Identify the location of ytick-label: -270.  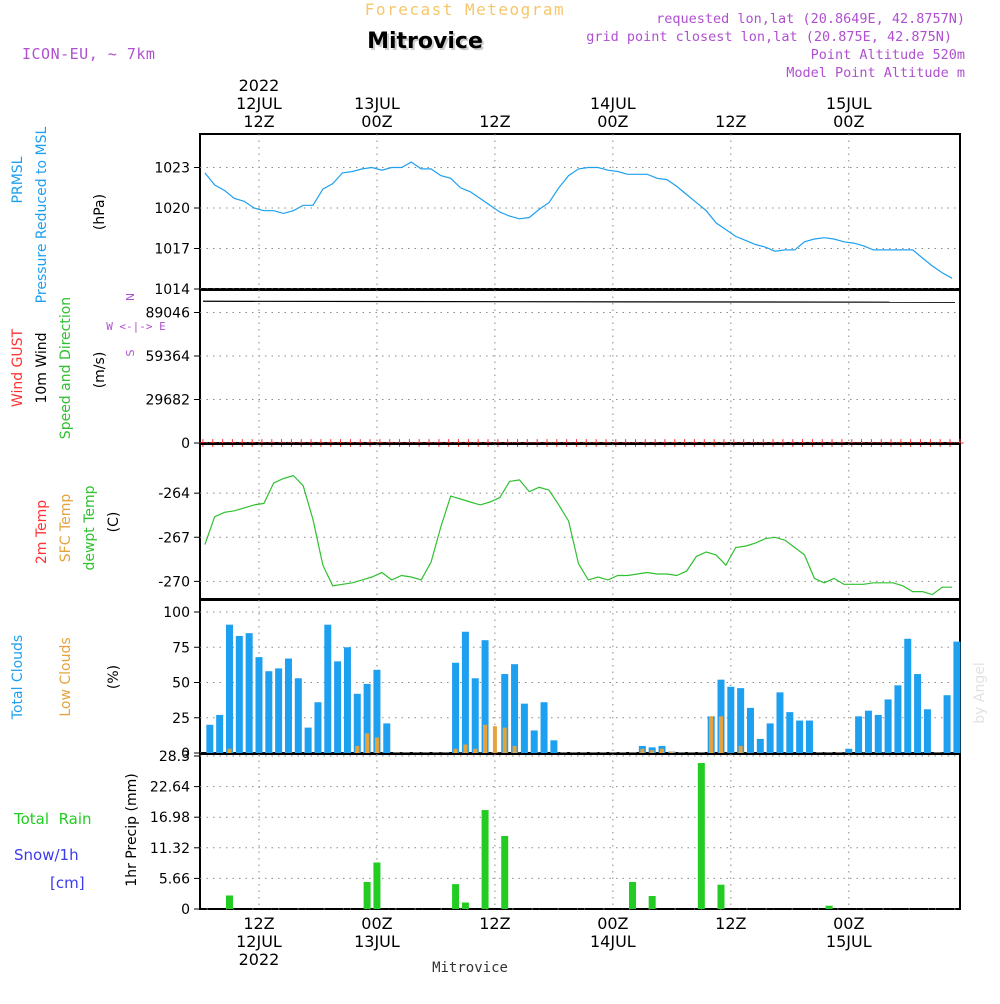
(174, 582).